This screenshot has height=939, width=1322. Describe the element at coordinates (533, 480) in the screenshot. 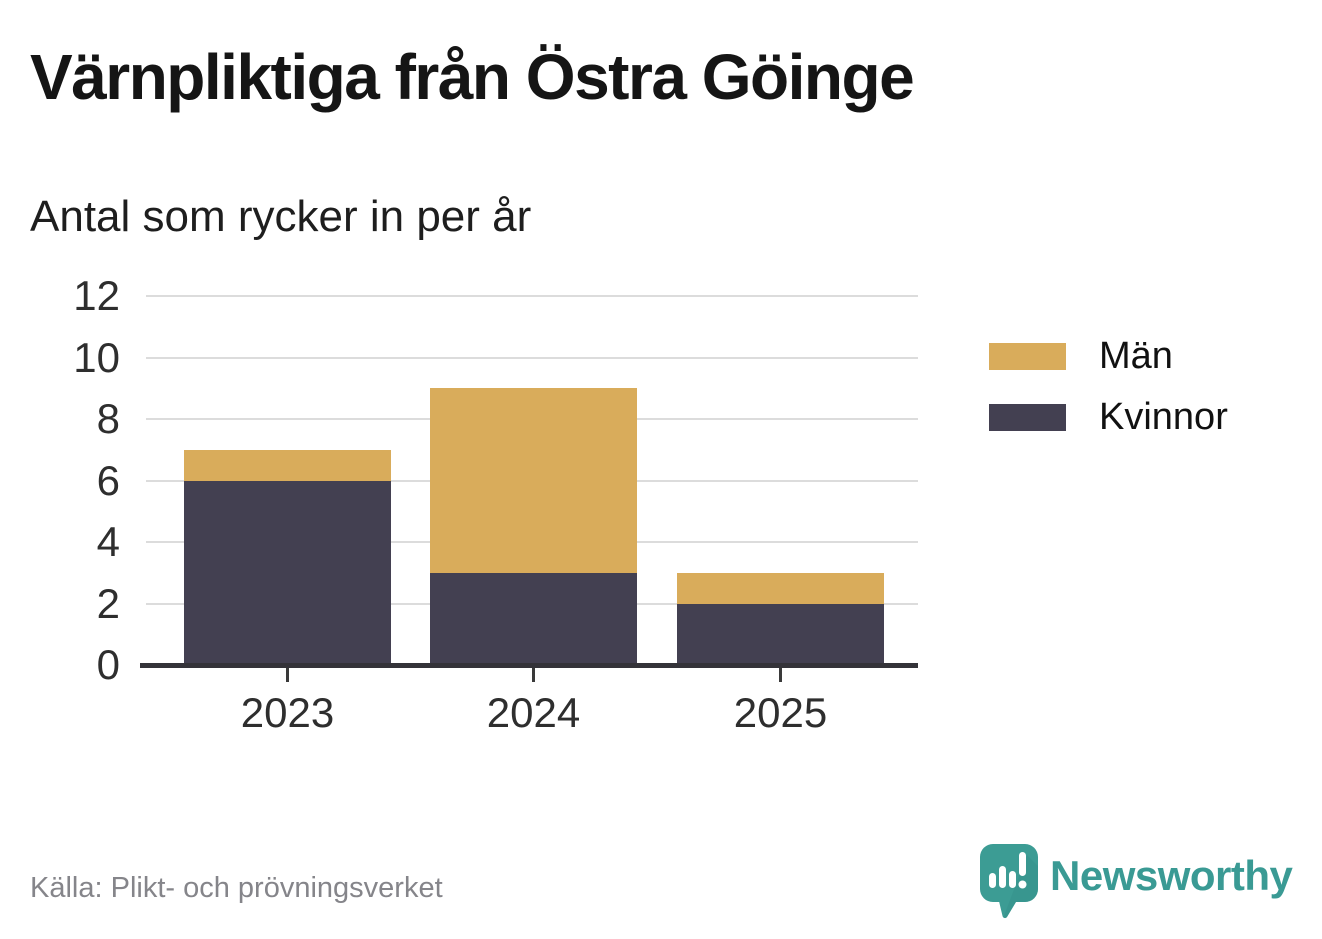

I see `bar-segment-män-2024` at that location.